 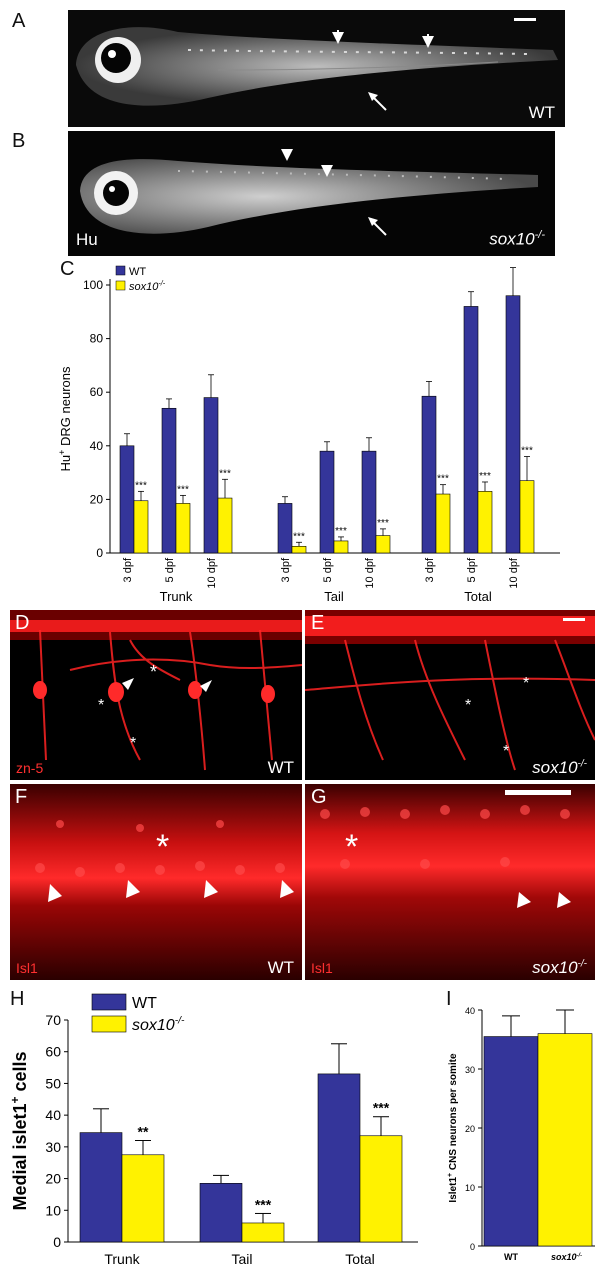 What do you see at coordinates (97, 339) in the screenshot?
I see `y-tick-label: 80` at bounding box center [97, 339].